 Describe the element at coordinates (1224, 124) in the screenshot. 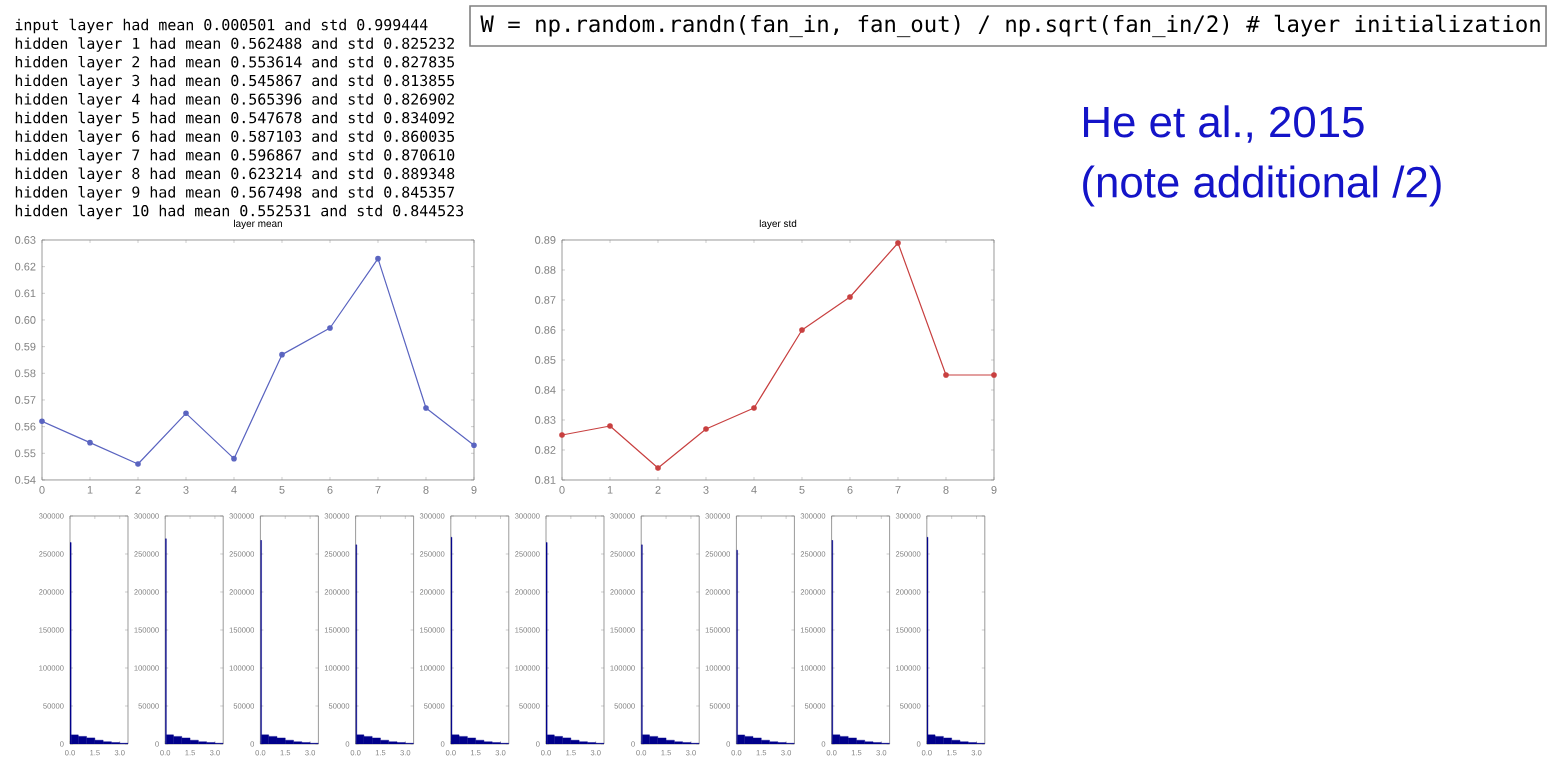

I see `text: He et al., 2015` at that location.